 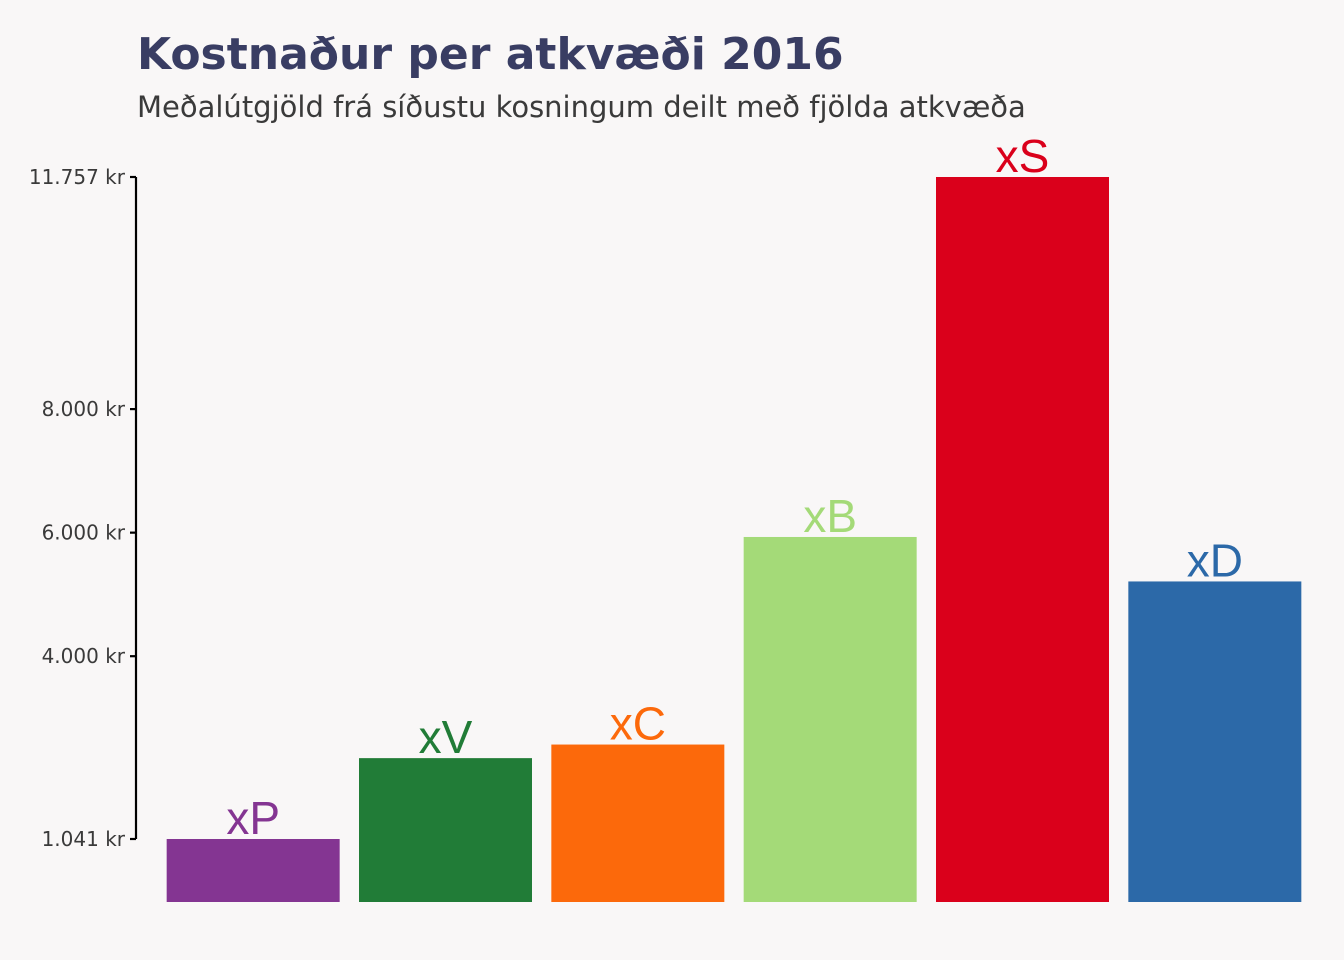 What do you see at coordinates (830, 719) in the screenshot?
I see `bar-xB` at bounding box center [830, 719].